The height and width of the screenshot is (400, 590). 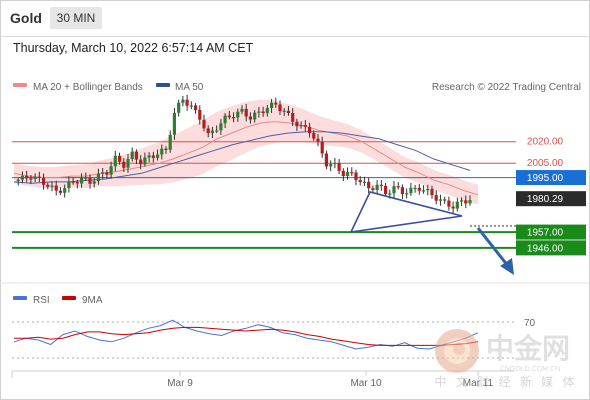 What do you see at coordinates (92, 300) in the screenshot?
I see `rsi-ma-legend-label: 9MA` at bounding box center [92, 300].